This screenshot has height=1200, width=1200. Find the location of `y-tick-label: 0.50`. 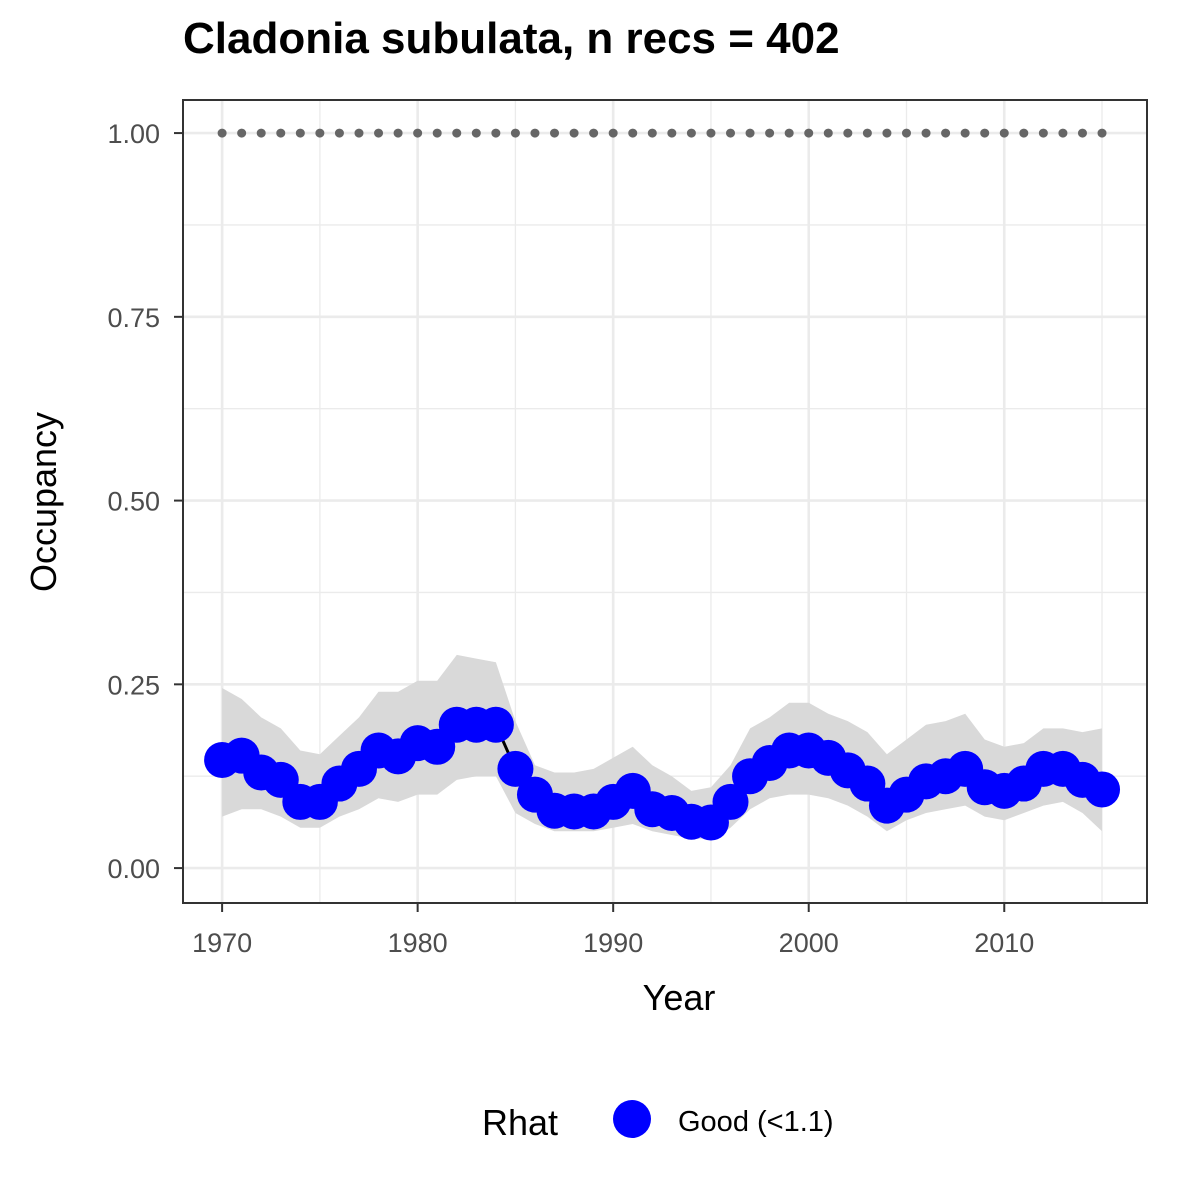

y-tick-label: 0.50 is located at coordinates (133, 502).